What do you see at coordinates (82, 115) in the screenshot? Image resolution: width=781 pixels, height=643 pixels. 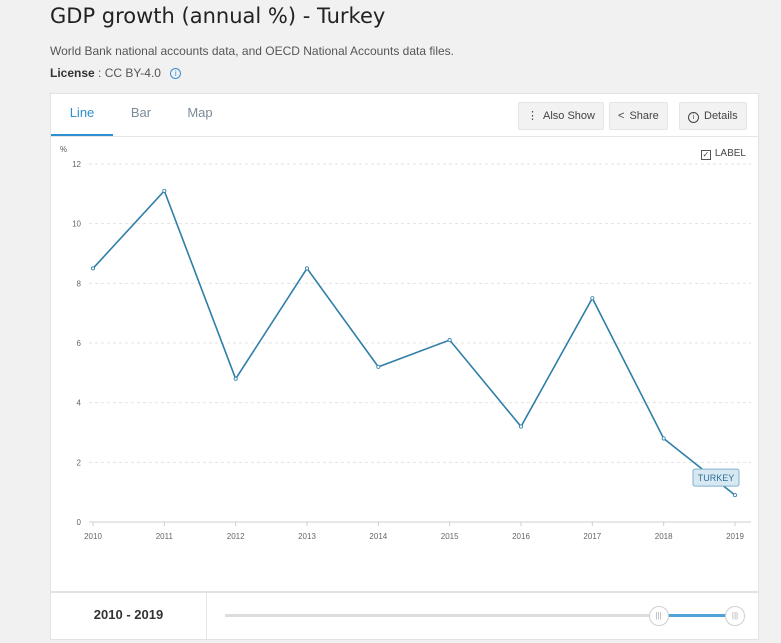 I see `tab-line: Line` at bounding box center [82, 115].